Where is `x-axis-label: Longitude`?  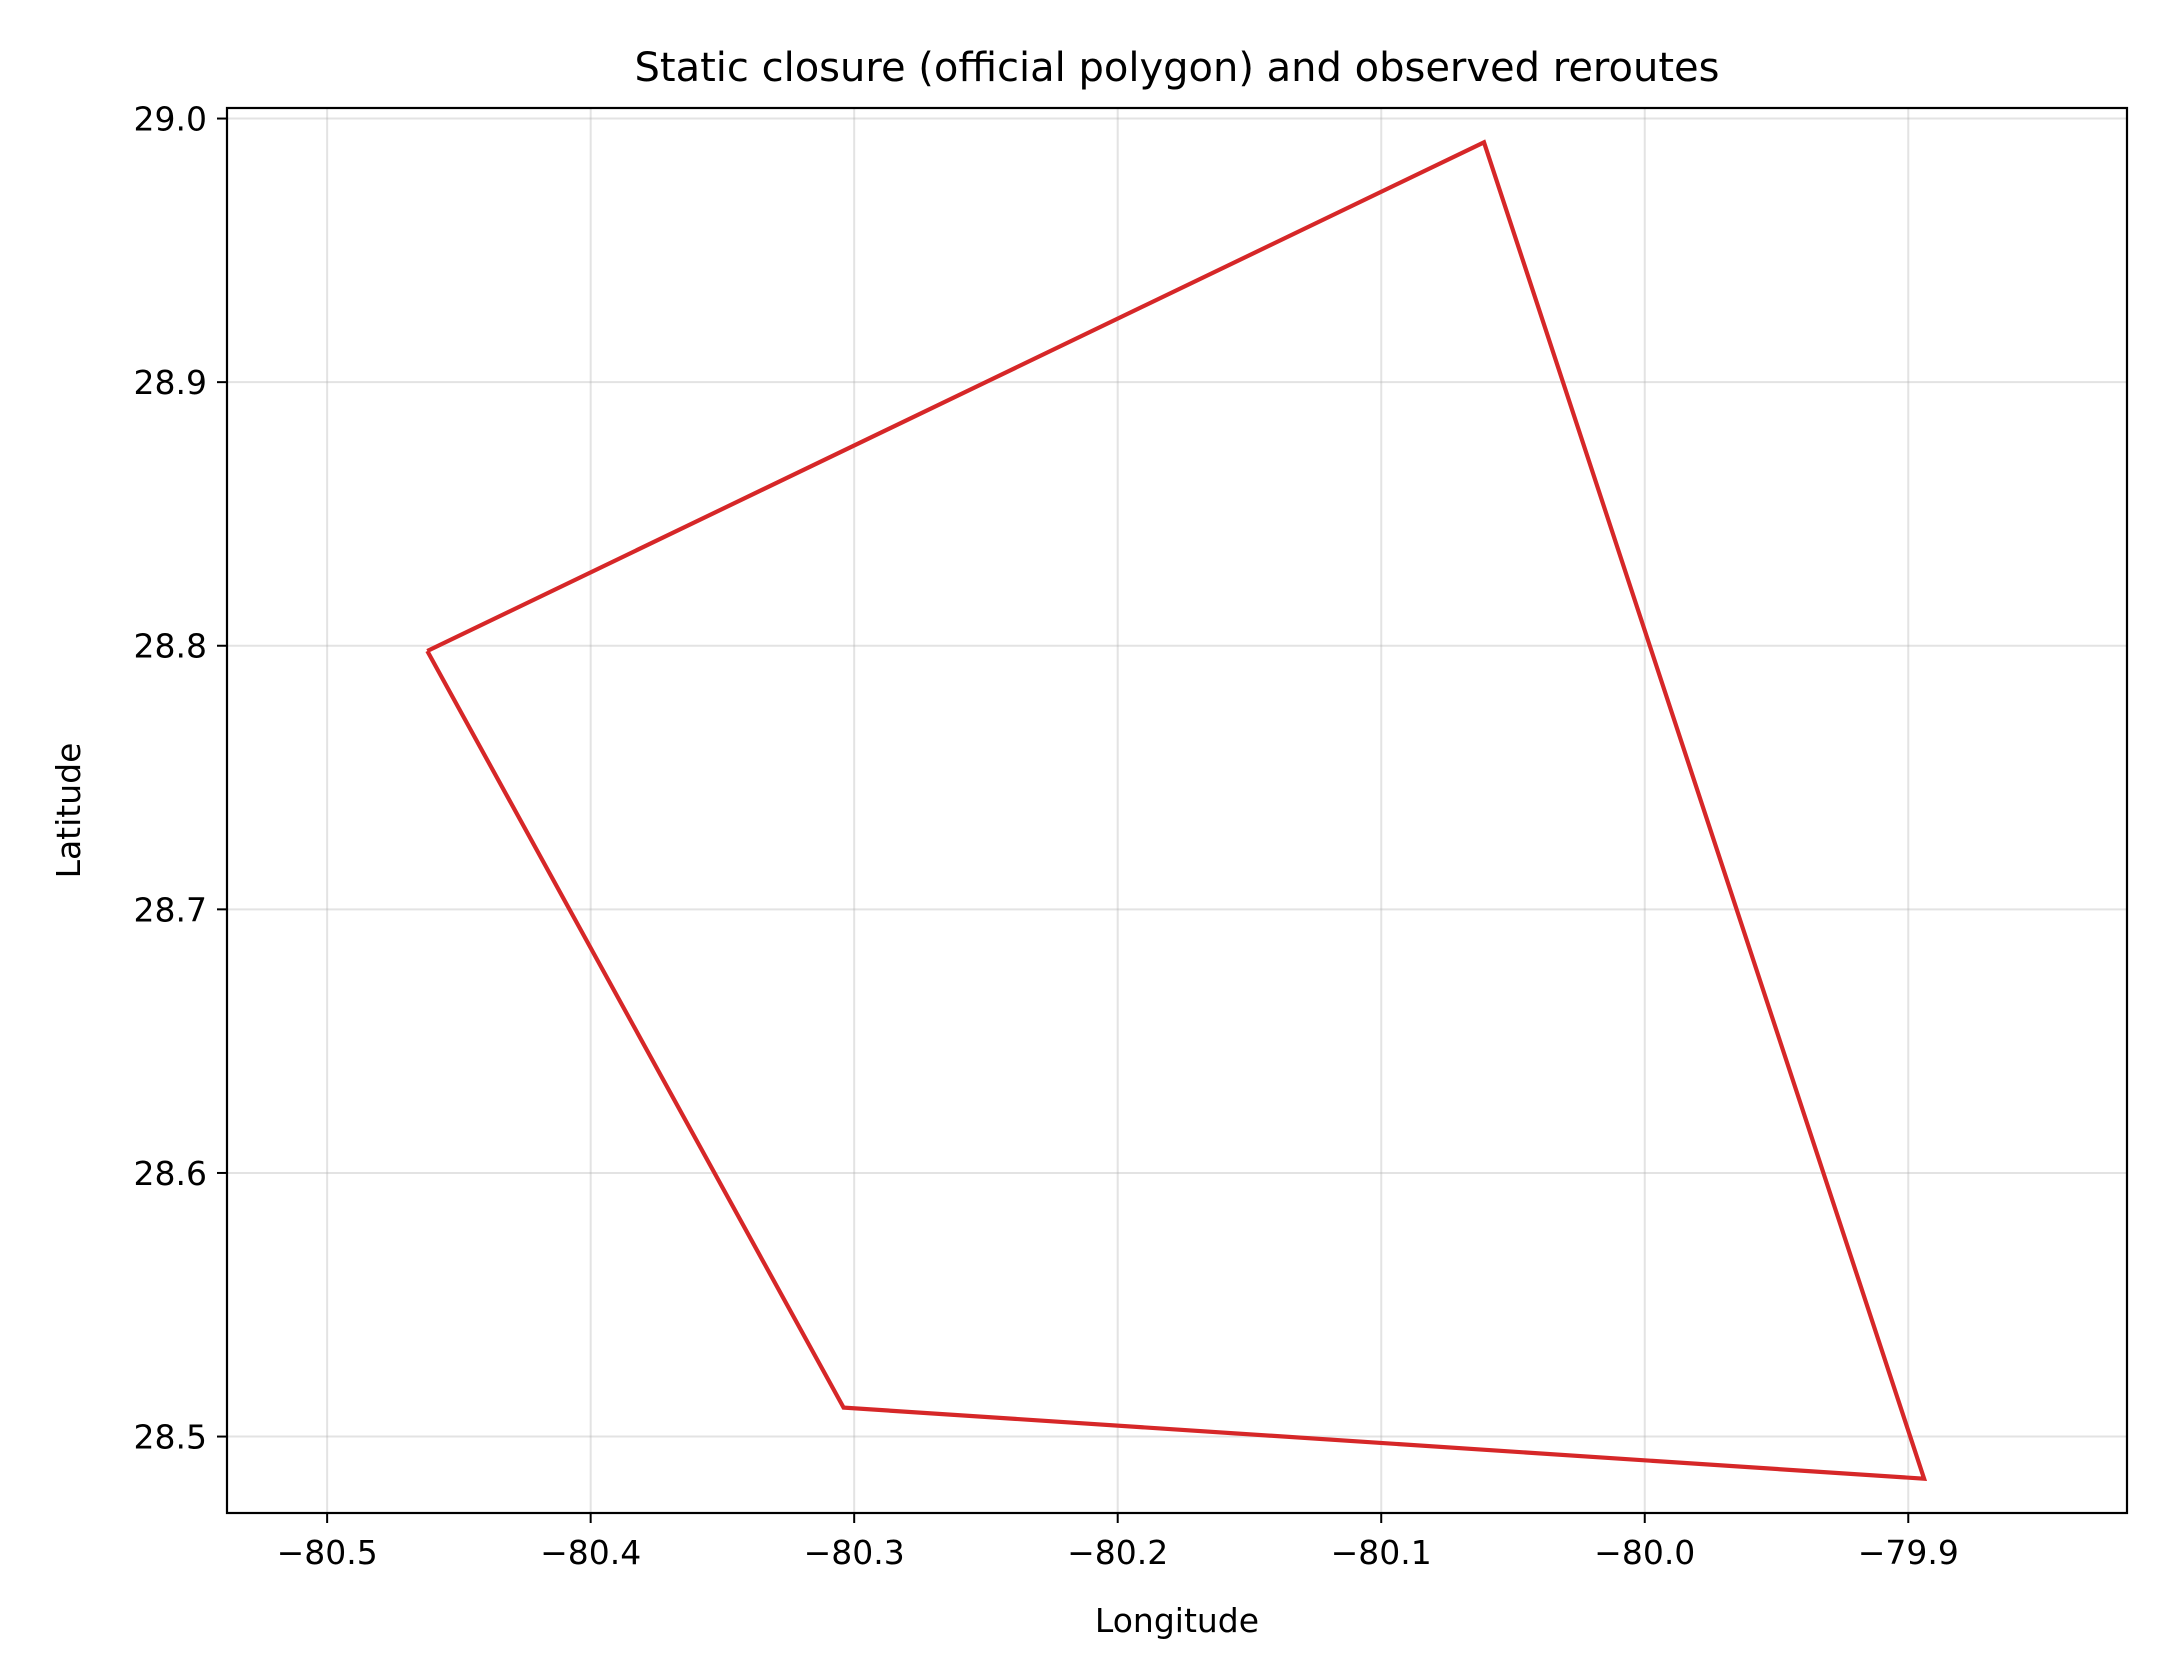
x-axis-label: Longitude is located at coordinates (1177, 1620).